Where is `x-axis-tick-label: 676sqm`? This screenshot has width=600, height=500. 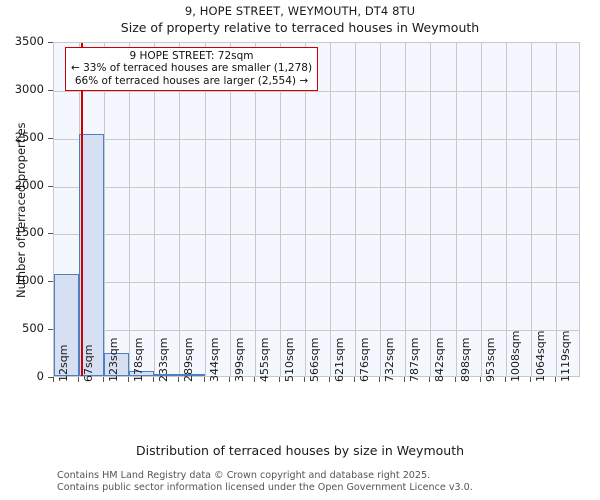 x-axis-tick-label: 676sqm is located at coordinates (365, 359).